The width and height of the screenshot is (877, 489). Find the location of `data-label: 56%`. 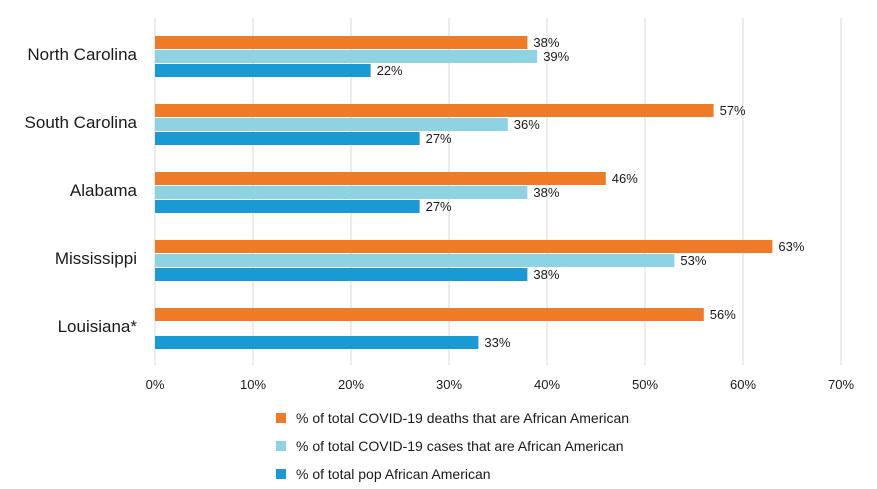

data-label: 56% is located at coordinates (723, 314).